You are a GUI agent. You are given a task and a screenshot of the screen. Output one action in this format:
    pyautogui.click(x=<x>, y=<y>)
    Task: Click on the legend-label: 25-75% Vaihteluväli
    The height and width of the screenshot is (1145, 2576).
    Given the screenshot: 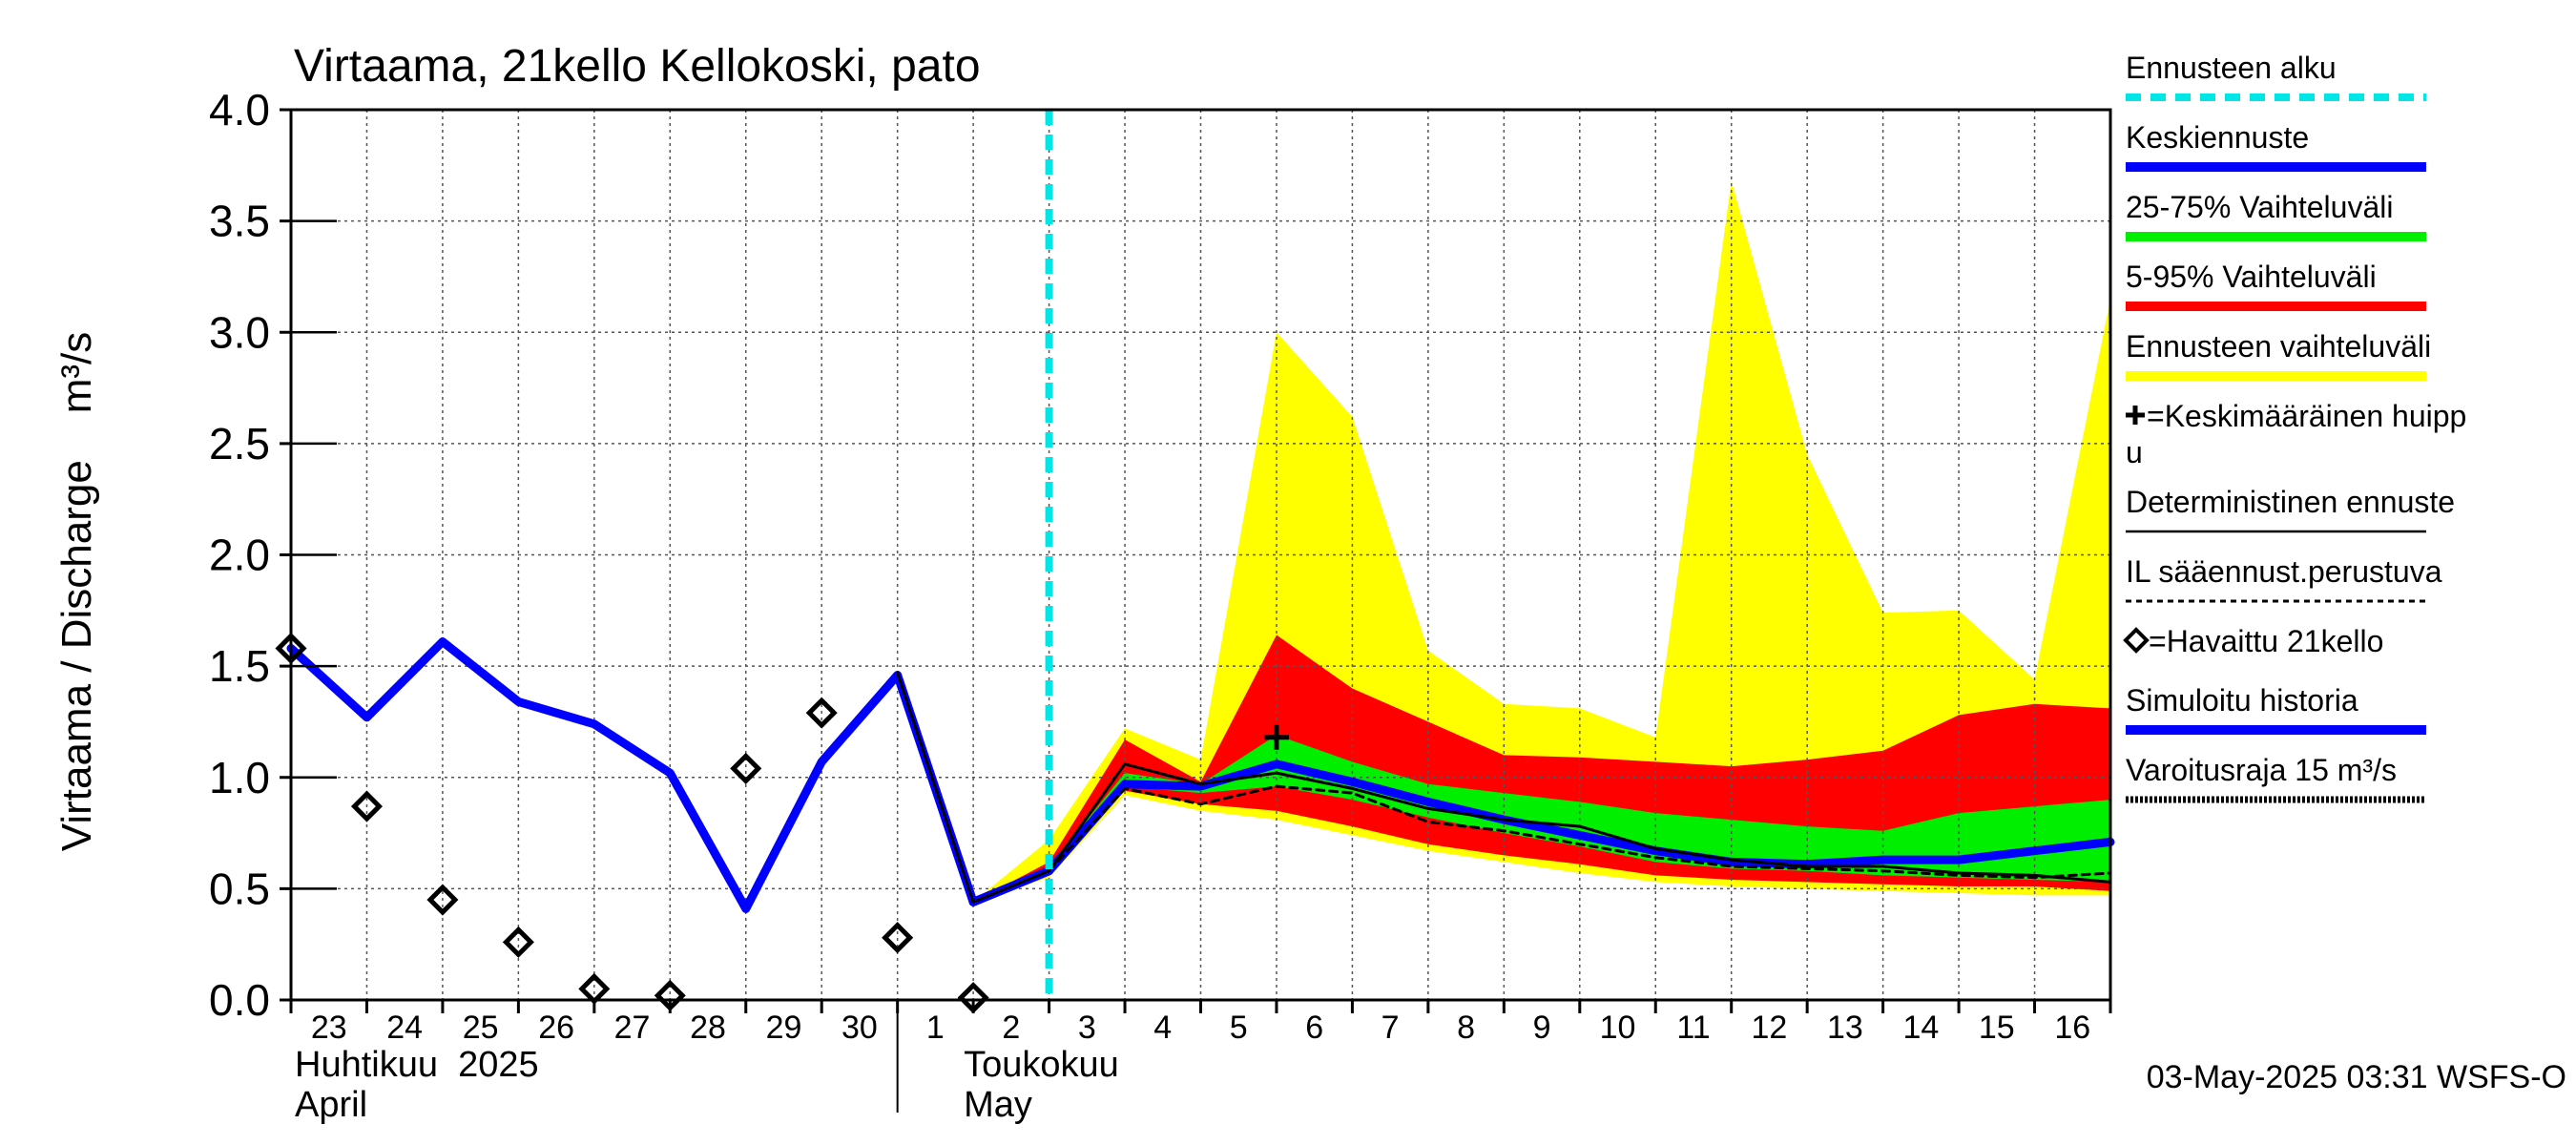 What is the action you would take?
    pyautogui.click(x=2259, y=207)
    